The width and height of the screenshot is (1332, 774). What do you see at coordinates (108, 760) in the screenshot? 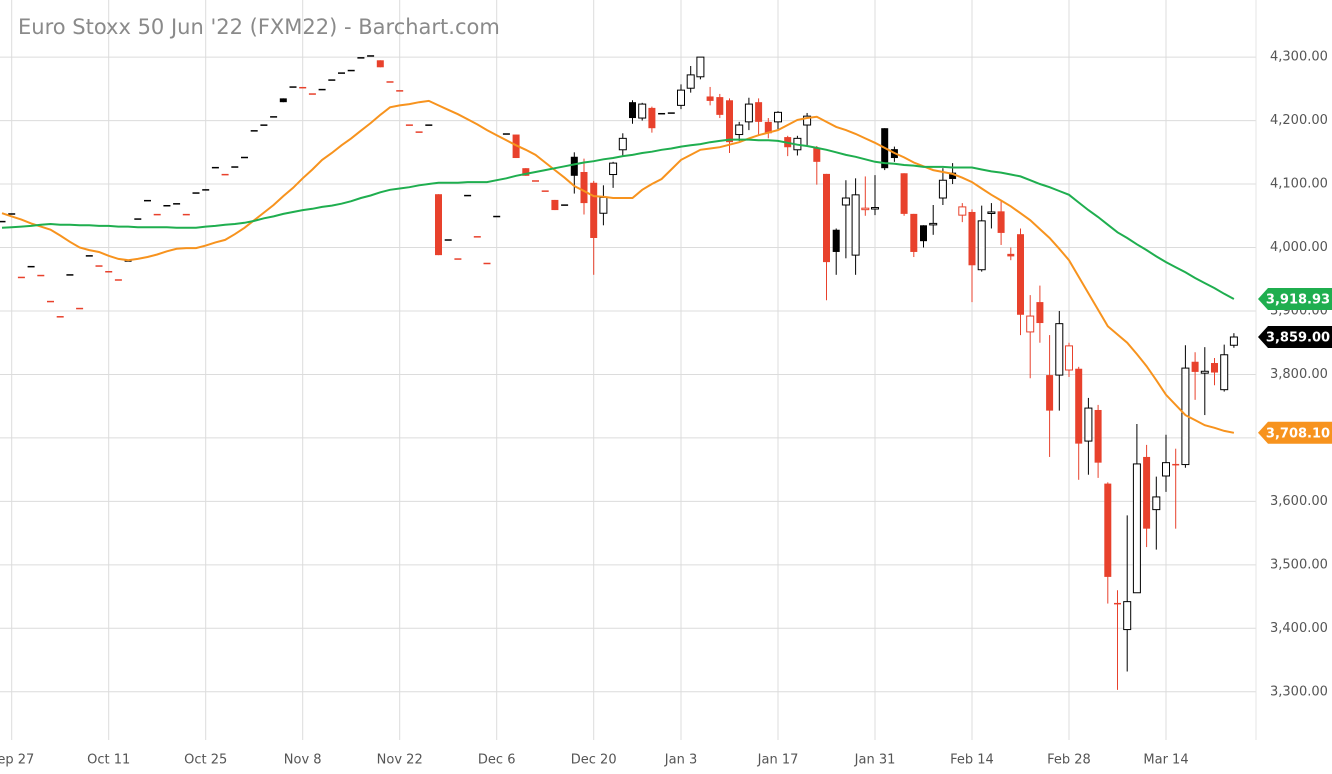
I see `x-tick-label: Oct 11` at bounding box center [108, 760].